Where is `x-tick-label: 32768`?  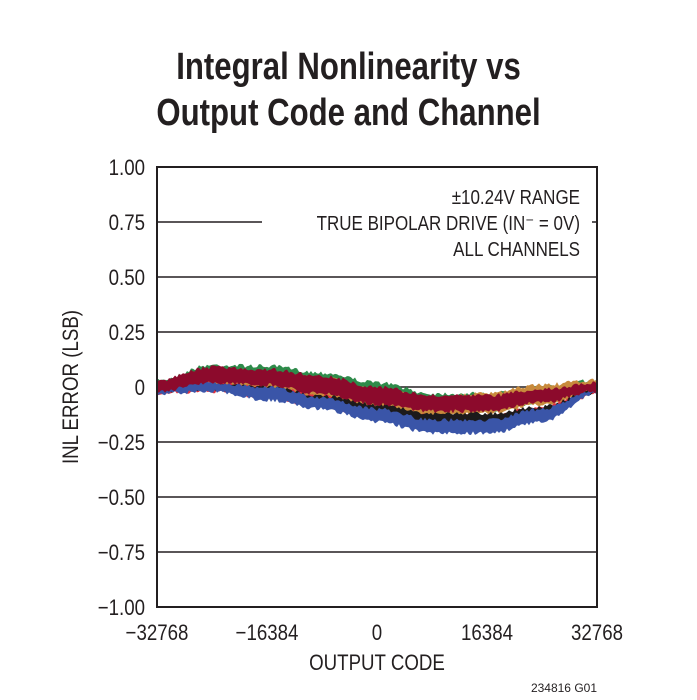
x-tick-label: 32768 is located at coordinates (597, 634).